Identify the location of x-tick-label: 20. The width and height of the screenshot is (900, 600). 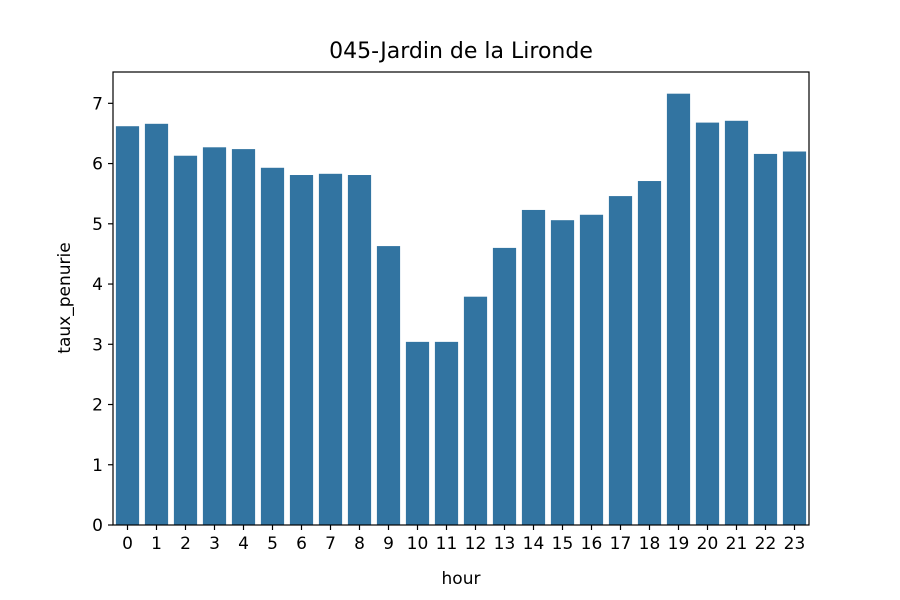
(708, 544).